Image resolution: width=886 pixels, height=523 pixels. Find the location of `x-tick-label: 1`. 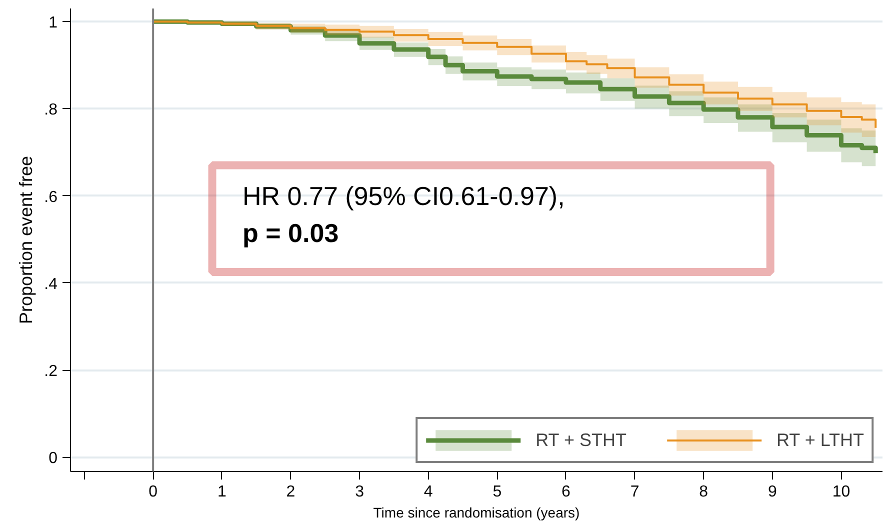

x-tick-label: 1 is located at coordinates (221, 492).